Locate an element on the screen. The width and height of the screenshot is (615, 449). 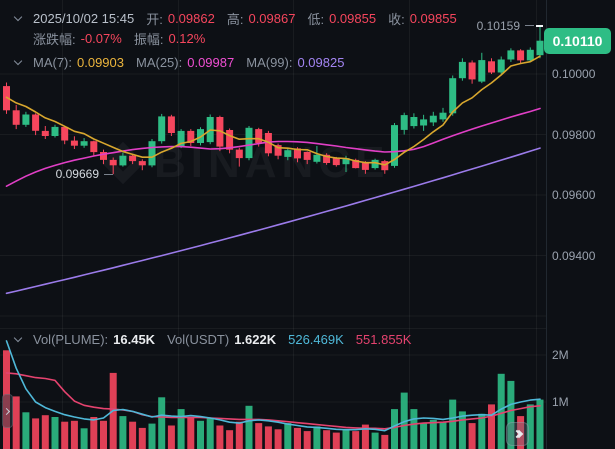
price-tick: 0.09600 is located at coordinates (574, 195).